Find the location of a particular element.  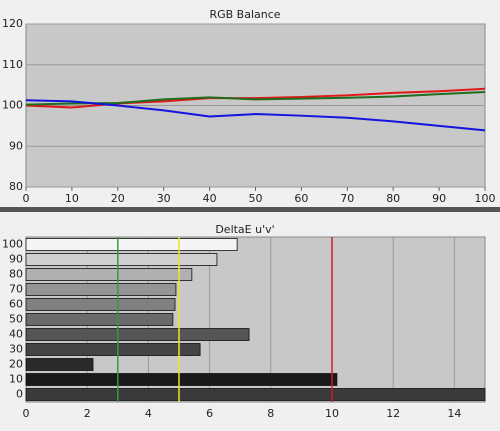

y-tick-label: 30 is located at coordinates (16, 349).